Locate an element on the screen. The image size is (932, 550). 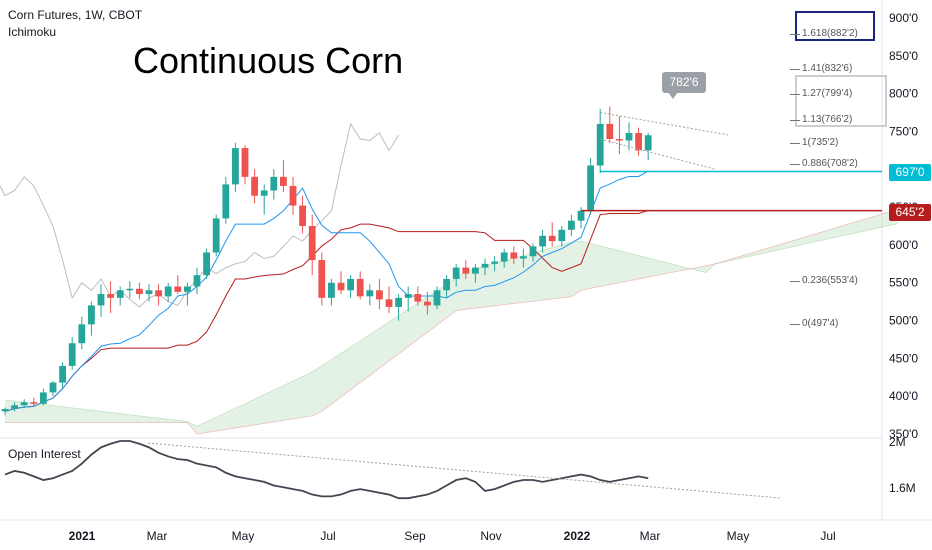
price-tick-label: 800'0 is located at coordinates (903, 94).